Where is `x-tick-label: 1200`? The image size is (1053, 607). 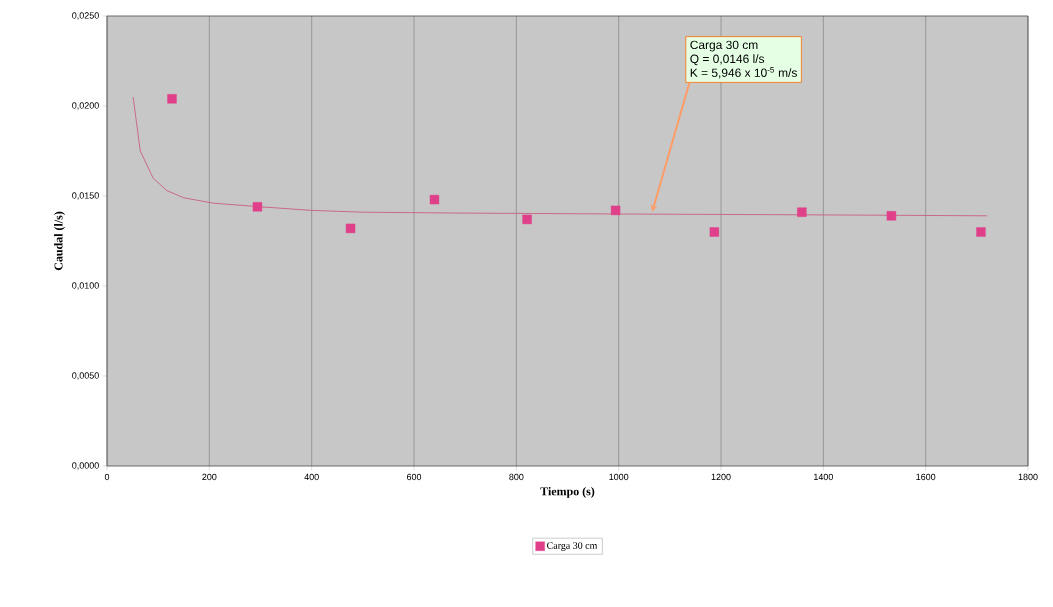 x-tick-label: 1200 is located at coordinates (721, 477).